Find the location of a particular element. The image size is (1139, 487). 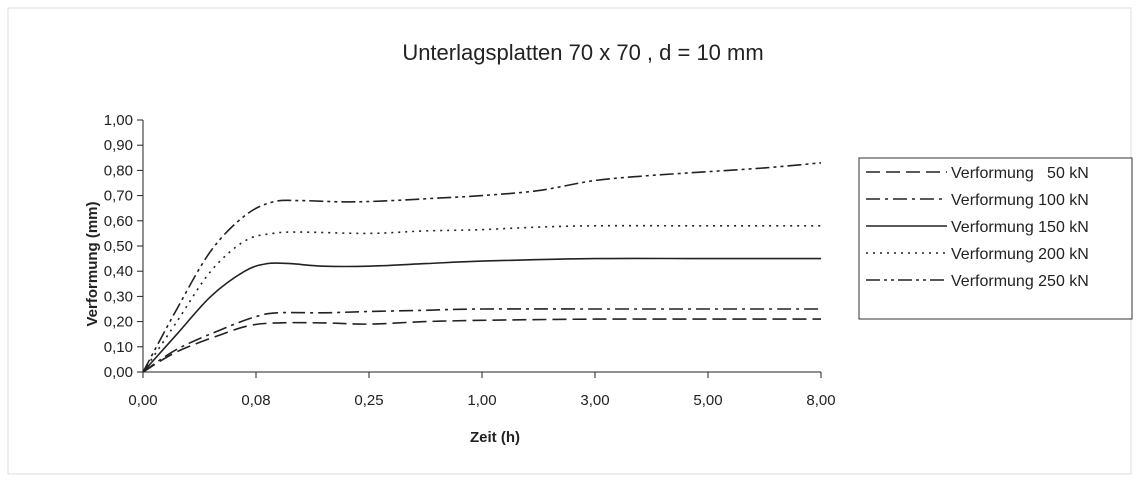

x-tick-label: 8,00 is located at coordinates (820, 400).